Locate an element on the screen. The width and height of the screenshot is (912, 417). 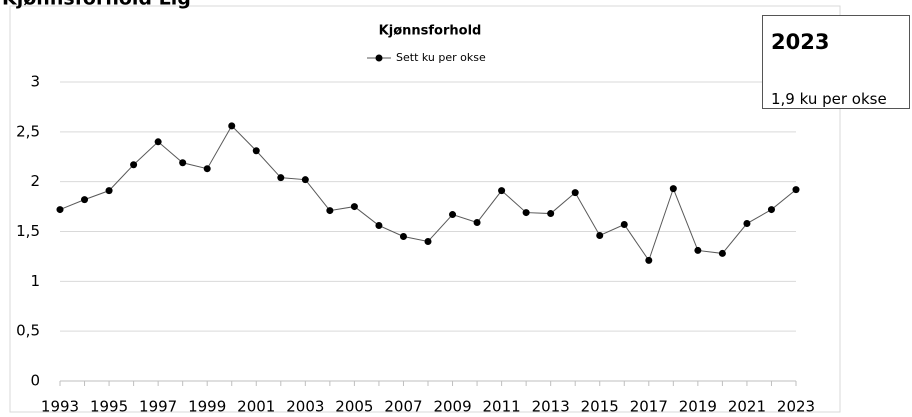
tooltip: 2023 1,9 ku per okse is located at coordinates (836, 62).